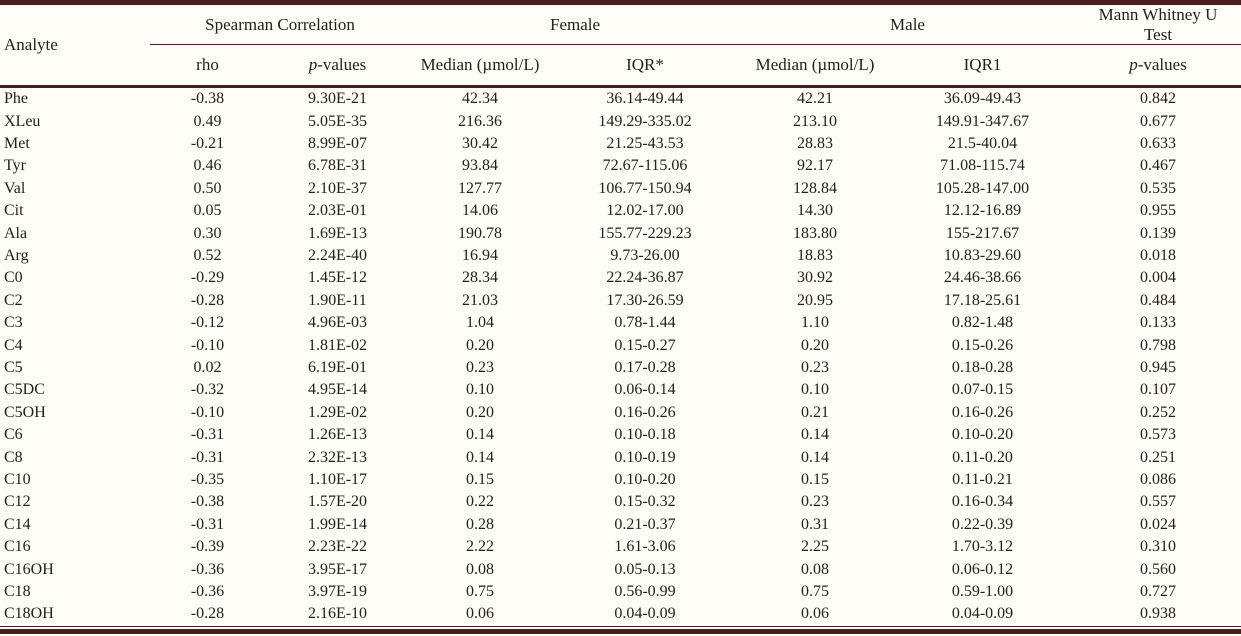 This screenshot has height=636, width=1241. I want to click on analyte-cell: C6, so click(13, 435).